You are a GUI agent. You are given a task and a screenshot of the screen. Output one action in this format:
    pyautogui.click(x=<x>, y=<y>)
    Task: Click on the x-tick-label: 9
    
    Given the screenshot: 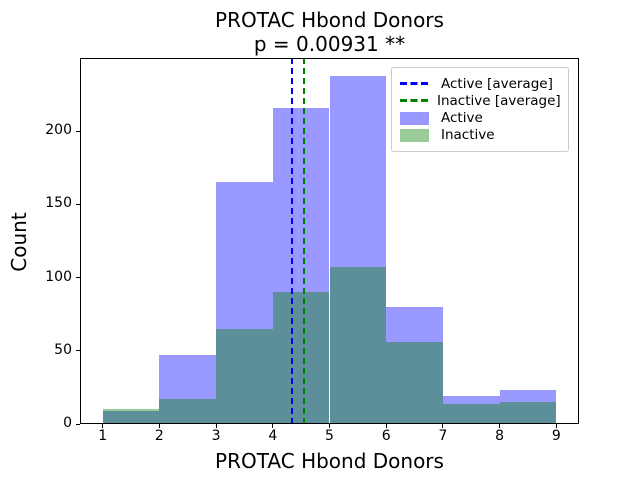 What is the action you would take?
    pyautogui.click(x=556, y=436)
    